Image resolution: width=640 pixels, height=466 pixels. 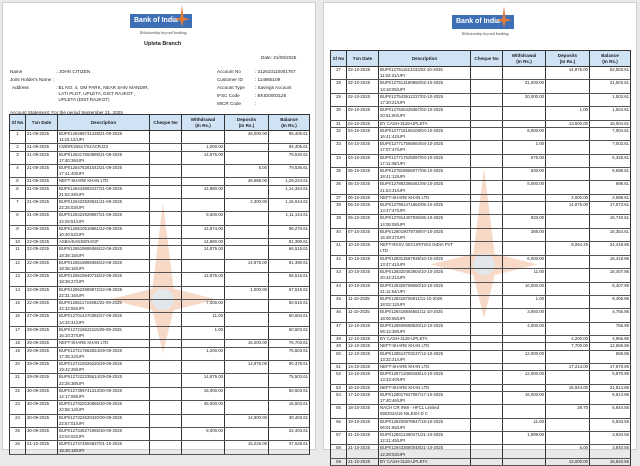 What do you see at coordinates (610, 134) in the screenshot?
I see `cell-balance: 7,004.61` at bounding box center [610, 134].